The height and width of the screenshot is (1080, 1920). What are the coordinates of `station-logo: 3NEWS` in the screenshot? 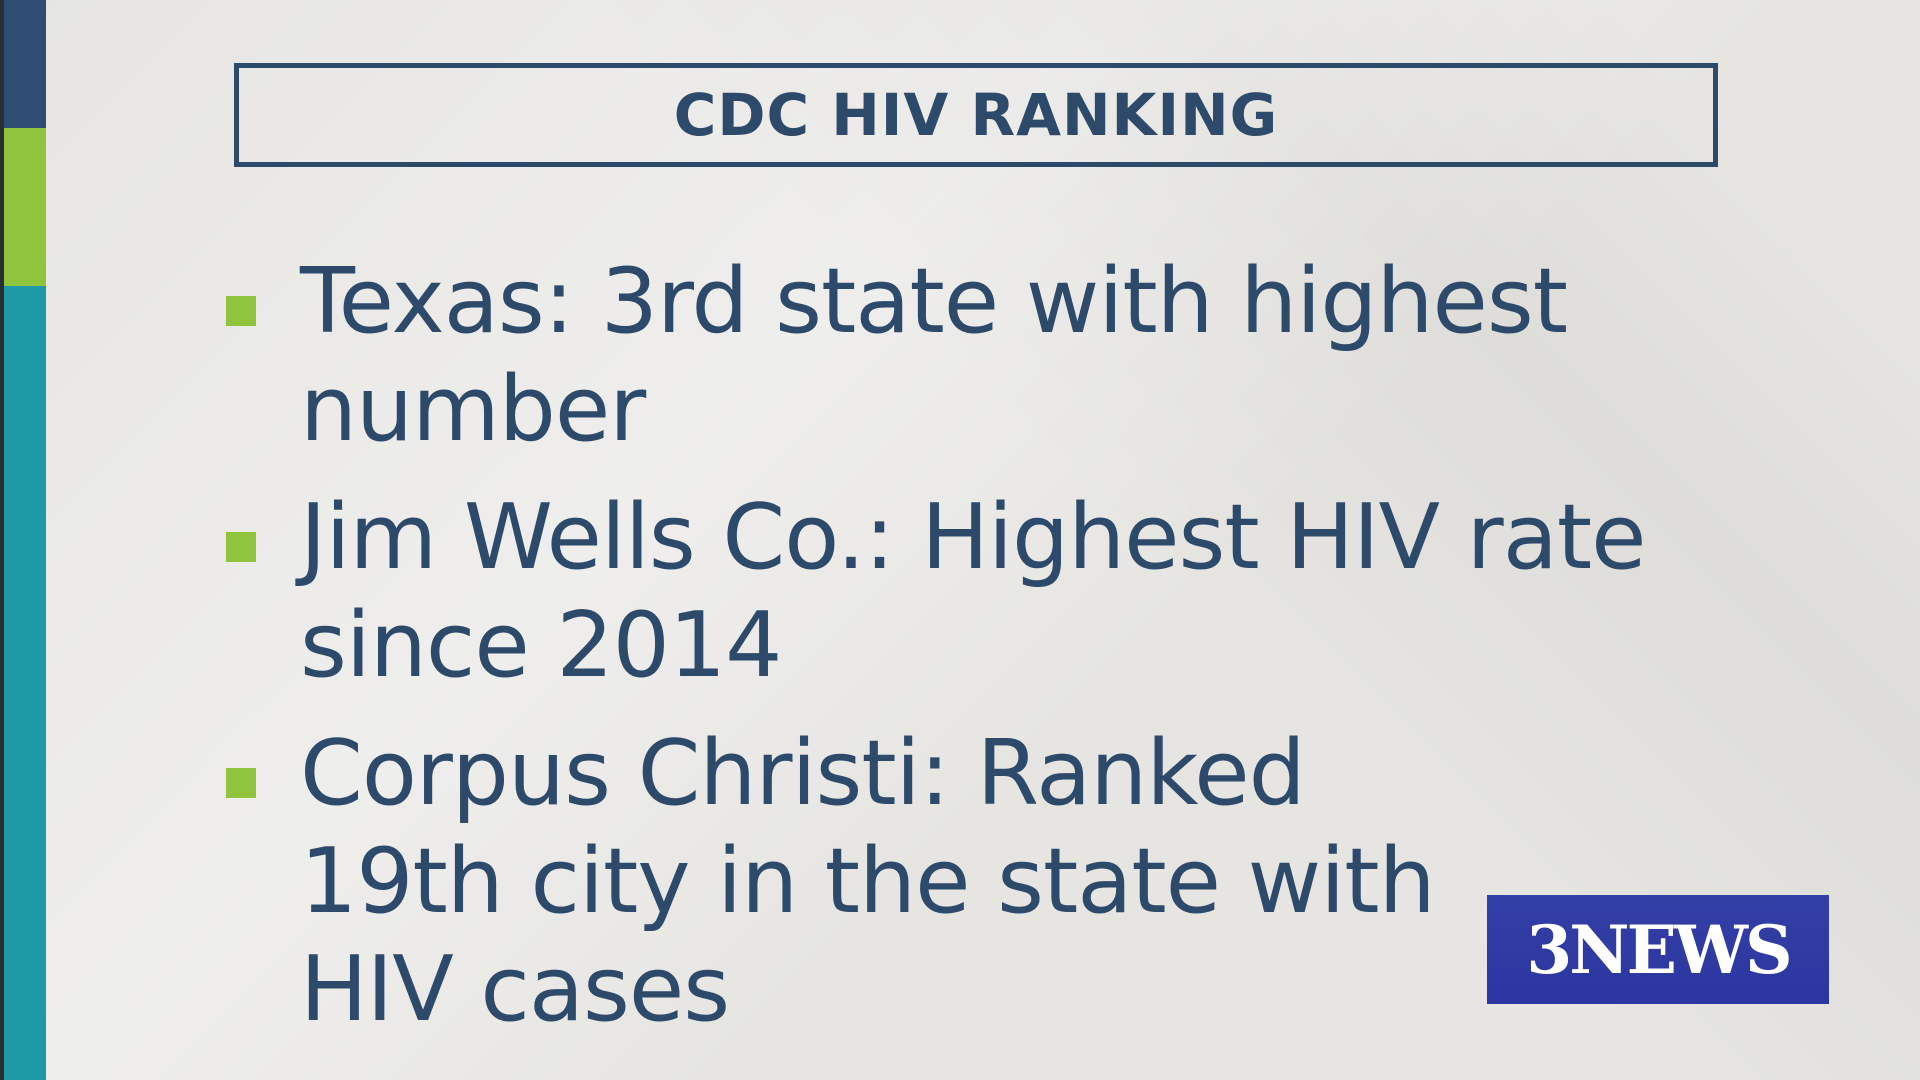 It's located at (1658, 949).